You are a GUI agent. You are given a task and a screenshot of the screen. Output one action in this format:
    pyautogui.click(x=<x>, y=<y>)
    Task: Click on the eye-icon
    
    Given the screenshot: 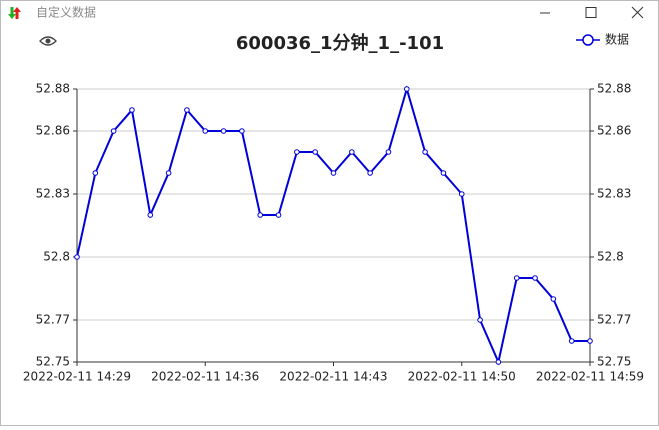 What is the action you would take?
    pyautogui.click(x=48, y=41)
    